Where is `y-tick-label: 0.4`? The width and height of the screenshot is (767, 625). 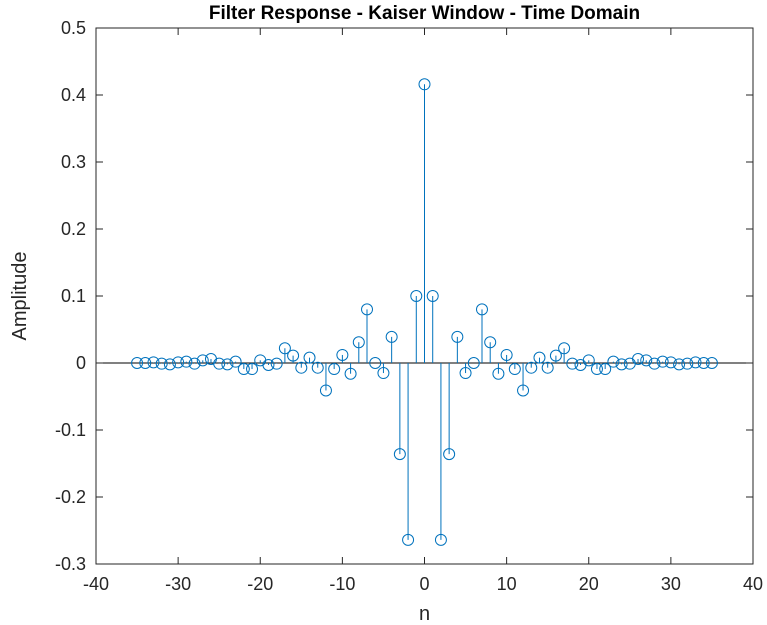
y-tick-label: 0.4 is located at coordinates (73, 95).